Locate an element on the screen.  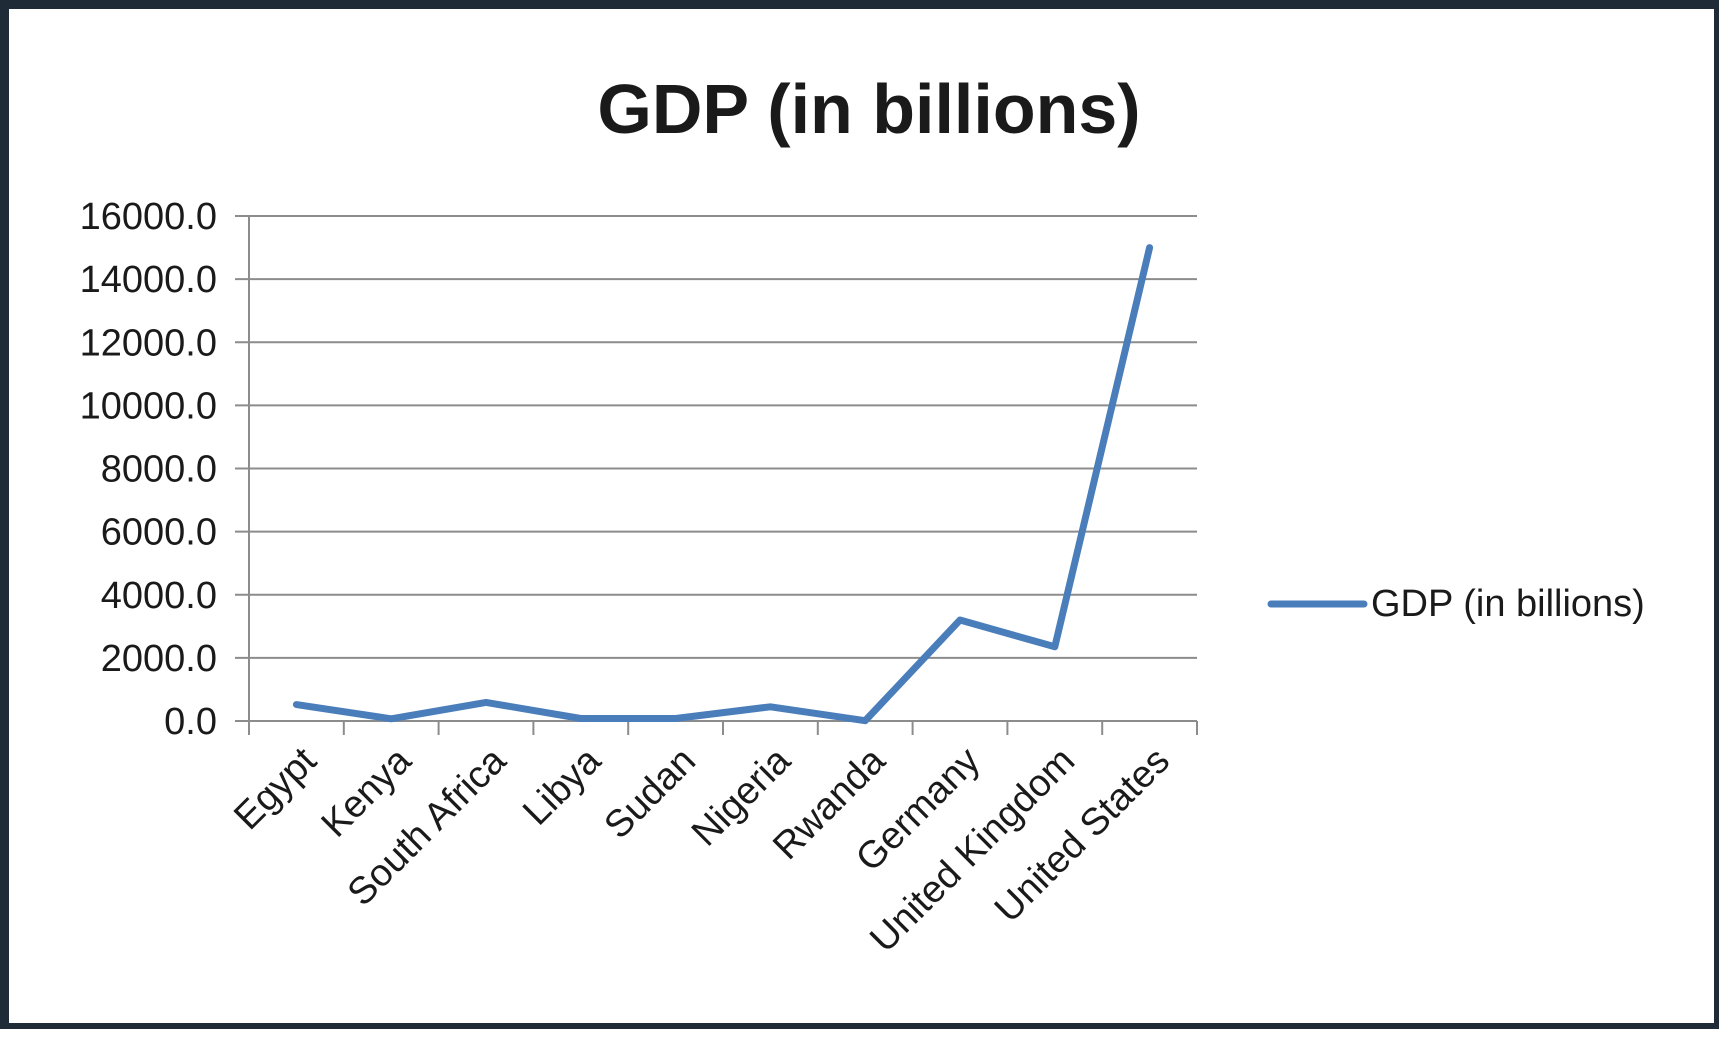
legend-label: GDP (in billions) is located at coordinates (1508, 604).